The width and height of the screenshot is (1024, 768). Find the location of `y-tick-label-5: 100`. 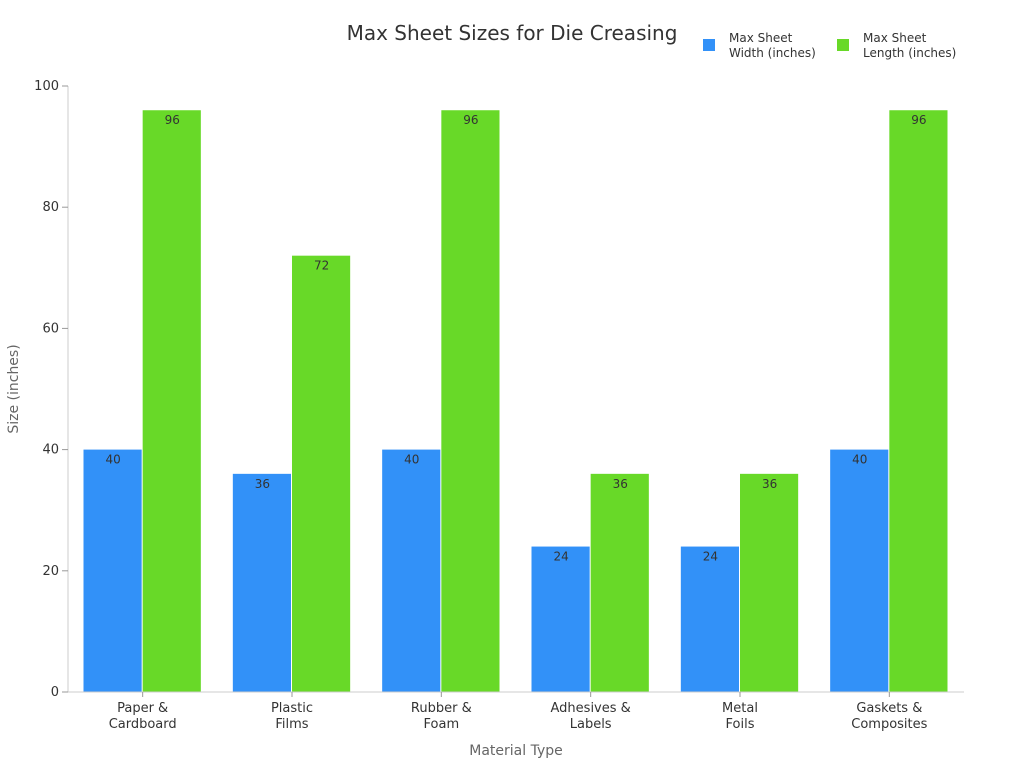

y-tick-label-5: 100 is located at coordinates (46, 86).